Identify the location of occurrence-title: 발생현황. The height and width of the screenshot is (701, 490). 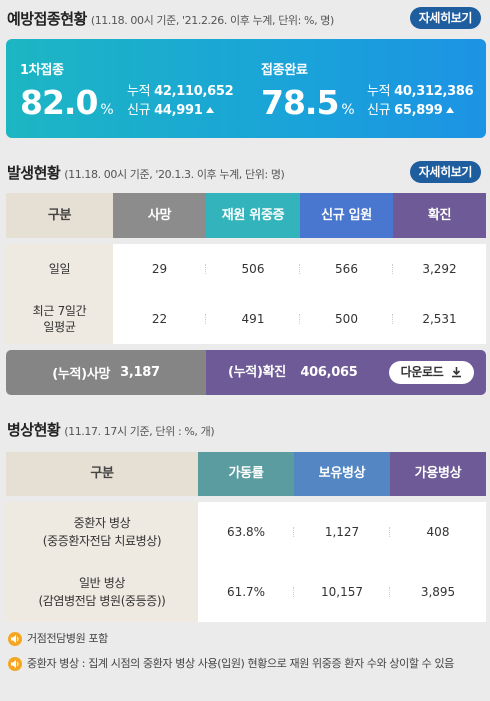
(34, 173).